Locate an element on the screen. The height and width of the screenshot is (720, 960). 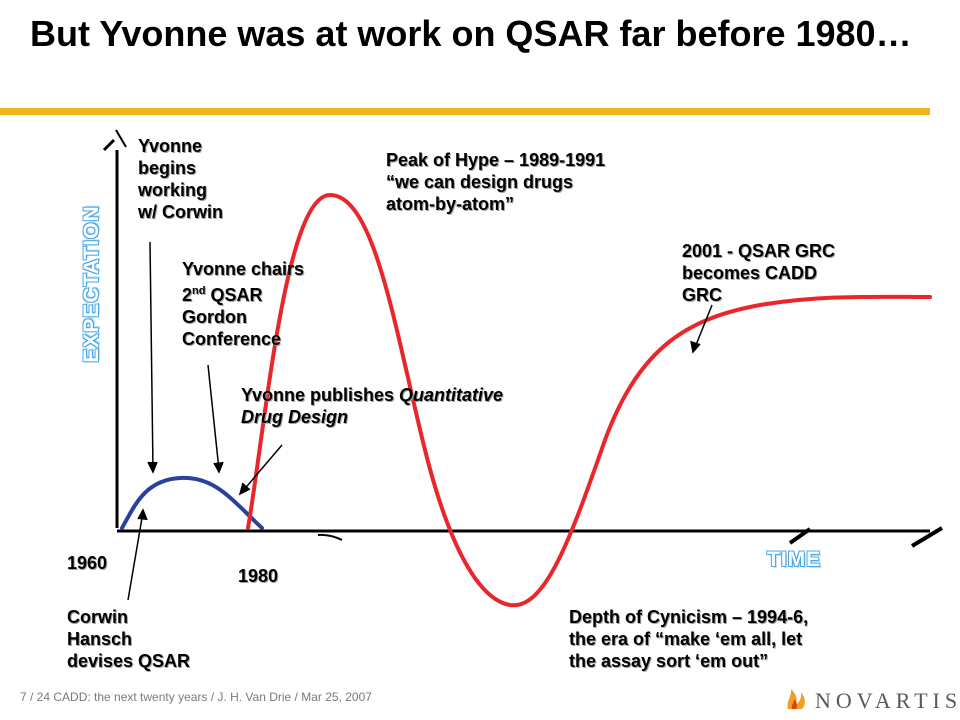
annotation-qsar-grc: 2001 - QSAR GRC becomes CADD GRC is located at coordinates (758, 273).